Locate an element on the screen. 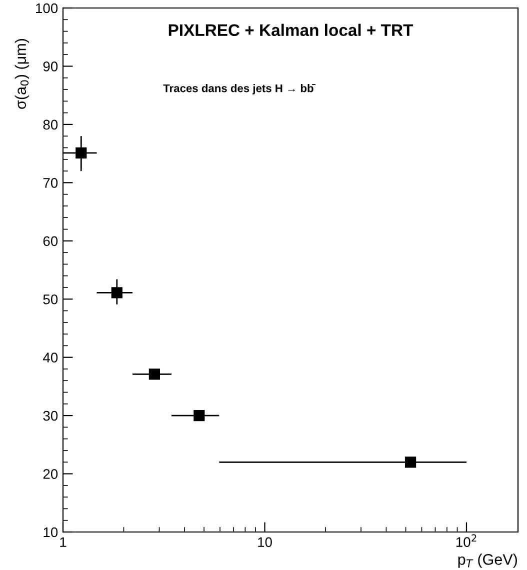 This screenshot has width=527, height=570. x-tick-label: 10 is located at coordinates (265, 542).